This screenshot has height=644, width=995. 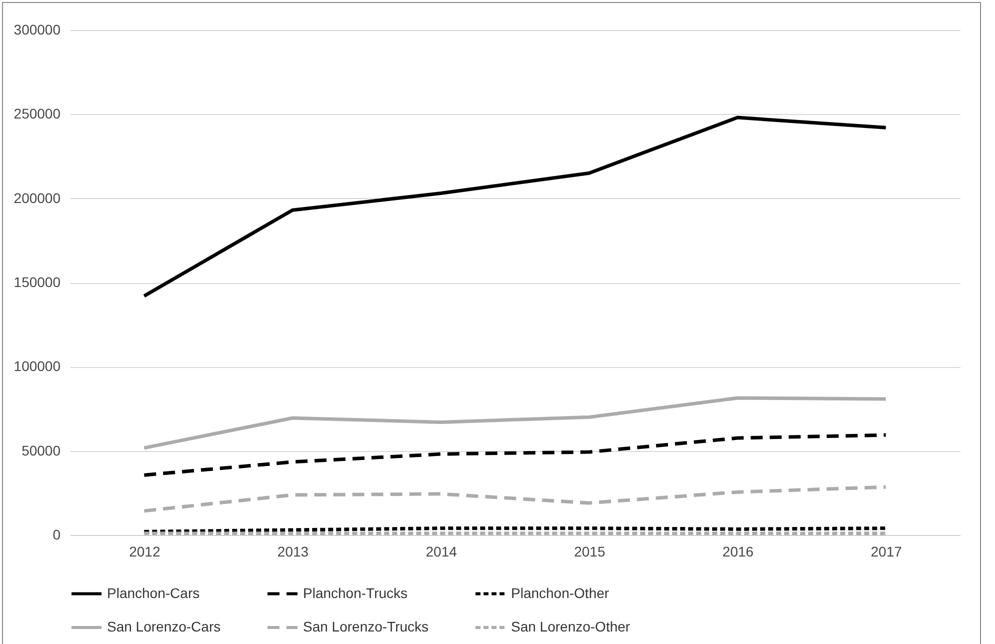 I want to click on y-tick-label: 250000, so click(x=37, y=114).